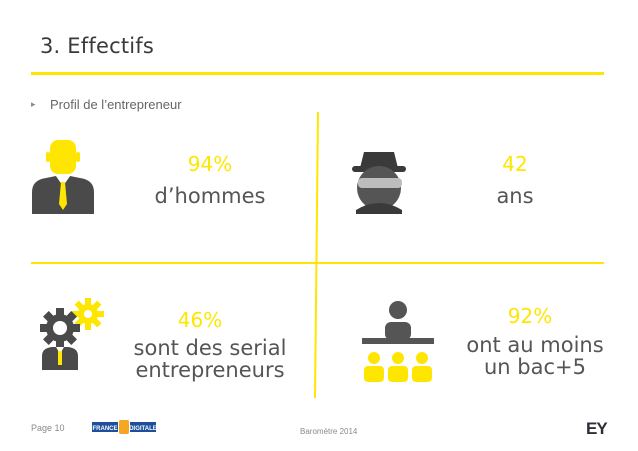 The height and width of the screenshot is (451, 638). I want to click on gears-person-icon, so click(72, 334).